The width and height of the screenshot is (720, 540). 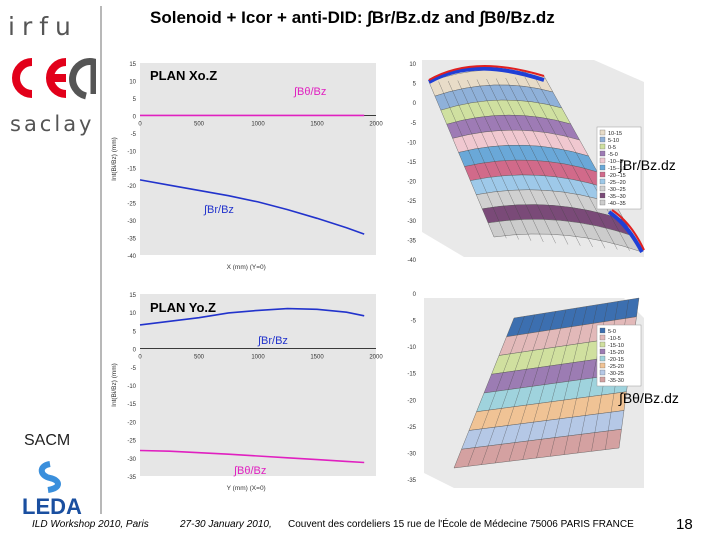 What do you see at coordinates (616, 353) in the screenshot?
I see `legend-entry: -15-20` at bounding box center [616, 353].